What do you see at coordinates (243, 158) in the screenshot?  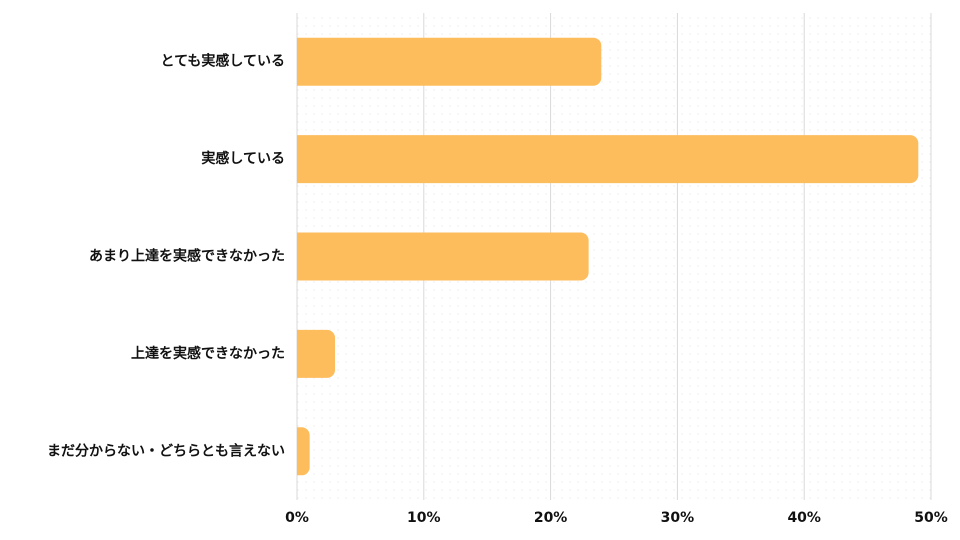 I see `y-tick-label: 実感している` at bounding box center [243, 158].